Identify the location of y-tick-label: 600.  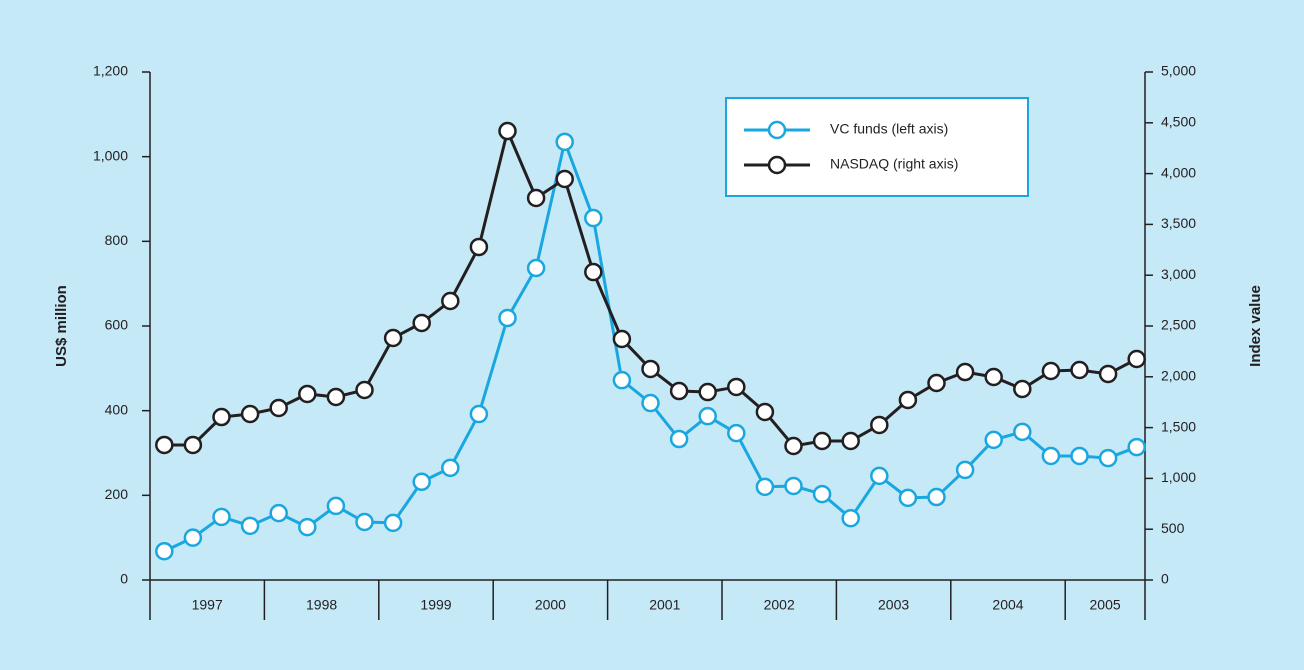
(117, 325).